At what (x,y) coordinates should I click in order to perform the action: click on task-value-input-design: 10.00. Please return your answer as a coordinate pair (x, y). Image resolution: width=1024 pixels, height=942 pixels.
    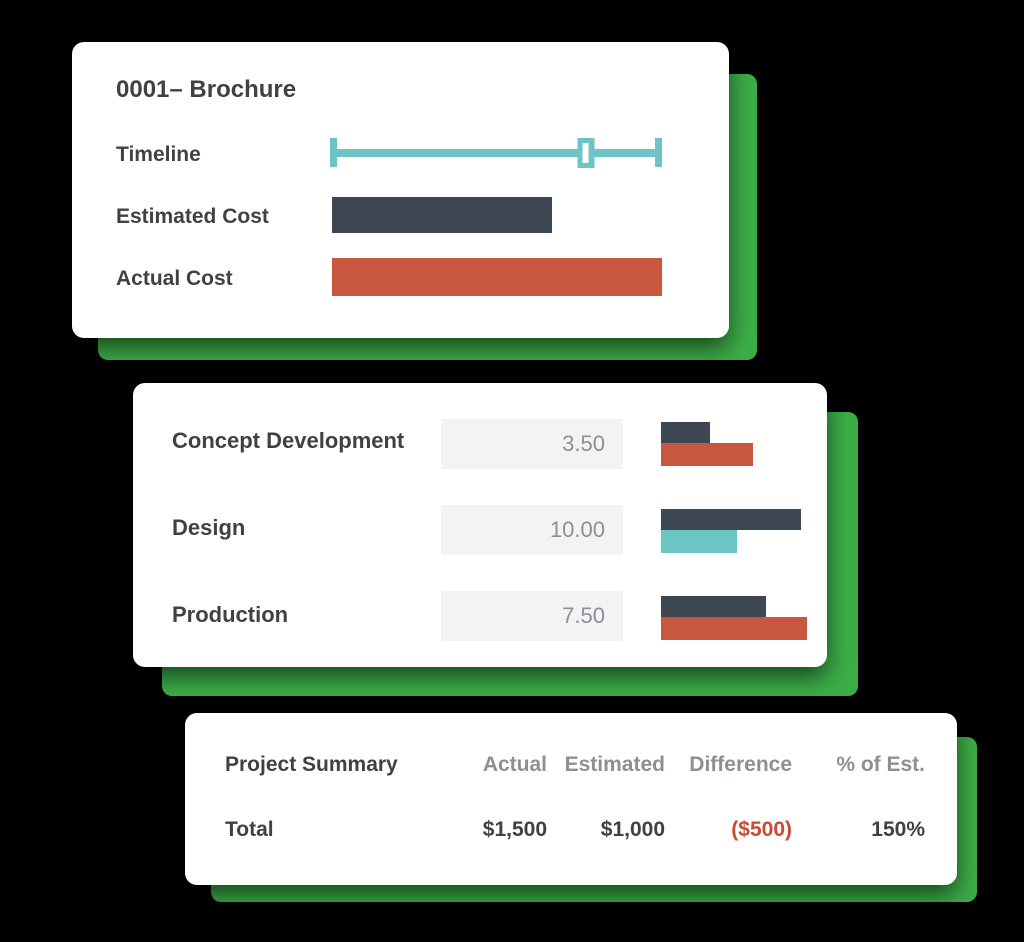
    Looking at the image, I should click on (532, 530).